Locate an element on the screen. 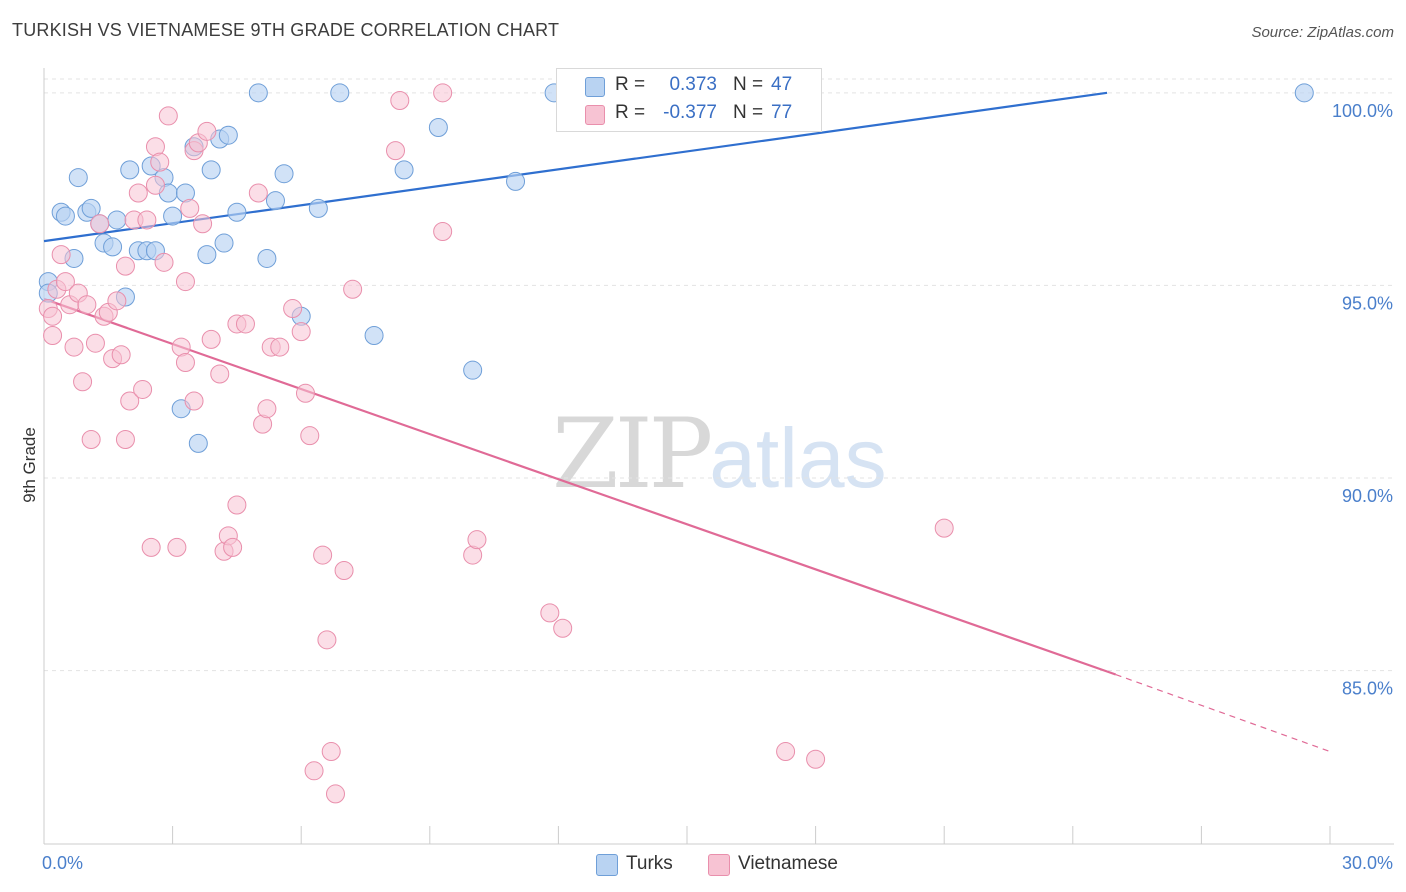 The width and height of the screenshot is (1406, 892). x-tick-label: 30.0% is located at coordinates (1367, 863).